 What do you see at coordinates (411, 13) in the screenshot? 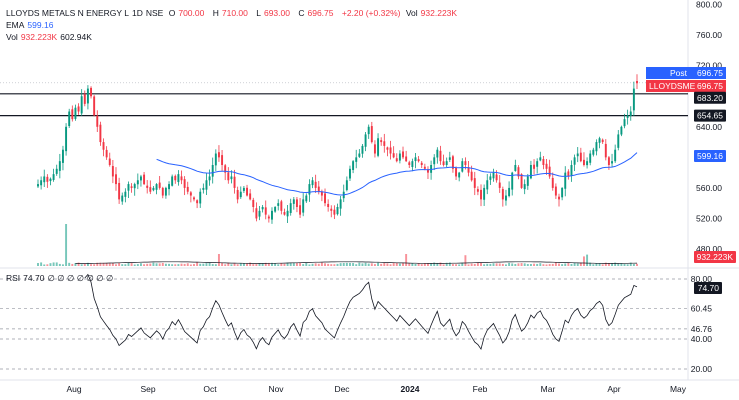
I see `vol-label: Vol` at bounding box center [411, 13].